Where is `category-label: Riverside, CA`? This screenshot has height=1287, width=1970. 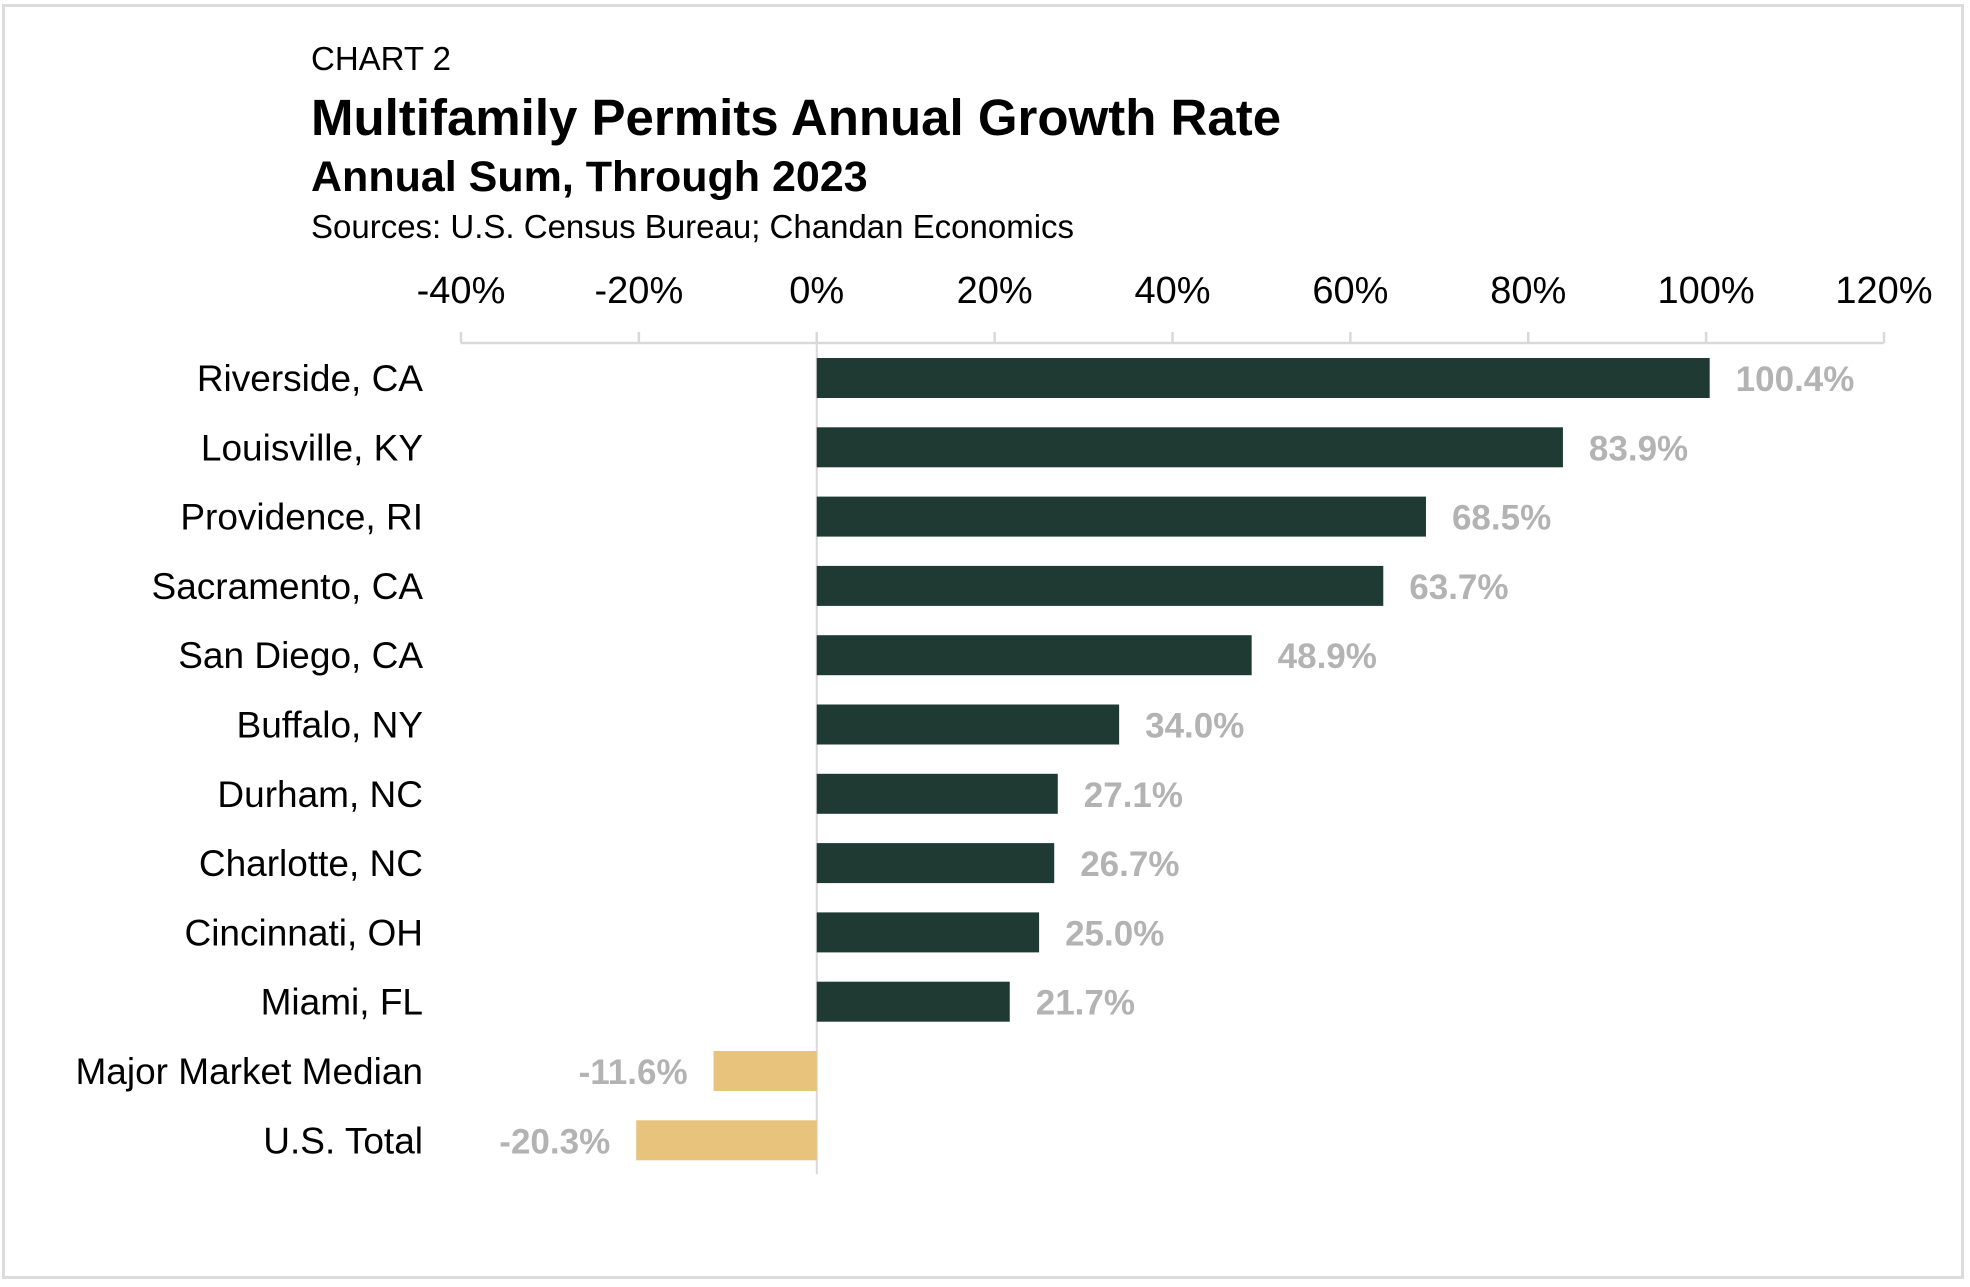 category-label: Riverside, CA is located at coordinates (310, 378).